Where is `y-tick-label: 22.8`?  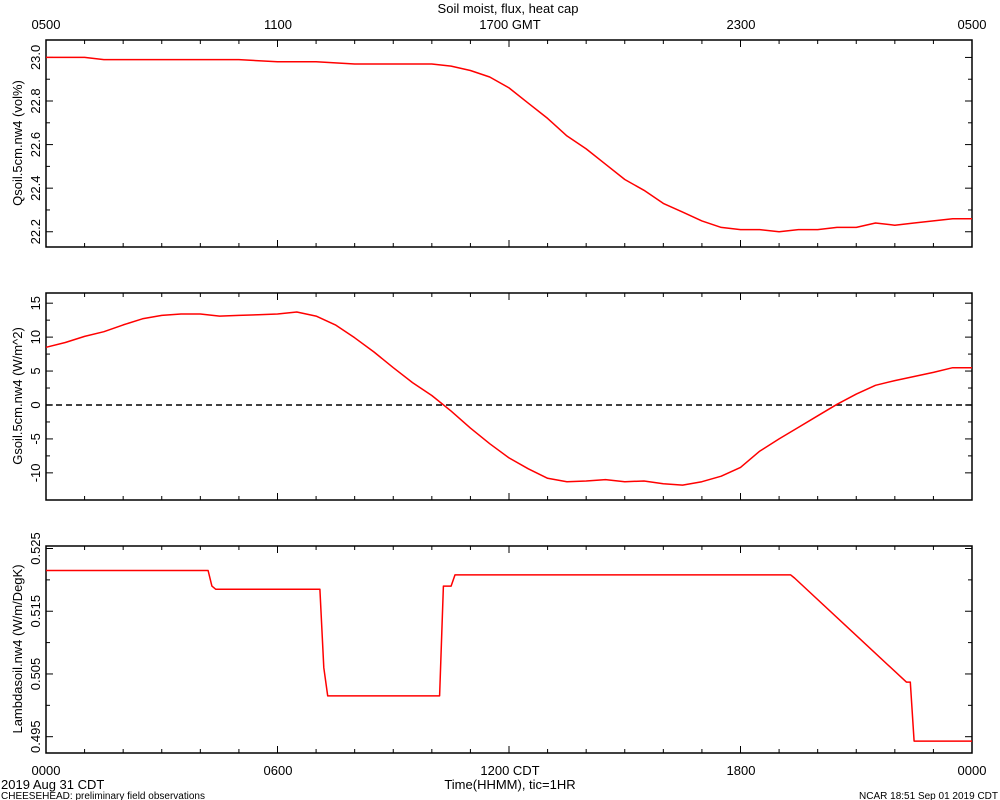
y-tick-label: 22.8 is located at coordinates (35, 100).